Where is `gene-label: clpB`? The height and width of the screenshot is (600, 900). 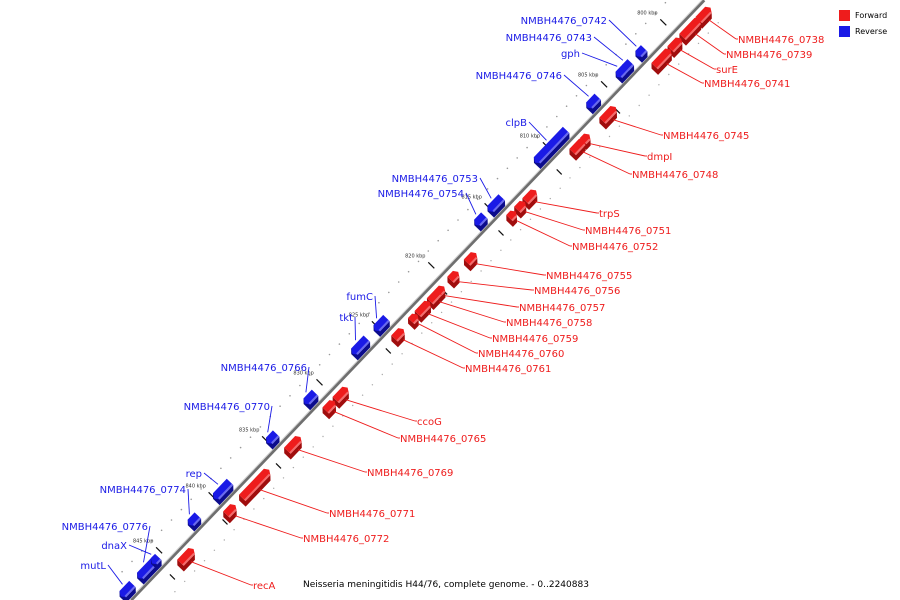 gene-label: clpB is located at coordinates (517, 123).